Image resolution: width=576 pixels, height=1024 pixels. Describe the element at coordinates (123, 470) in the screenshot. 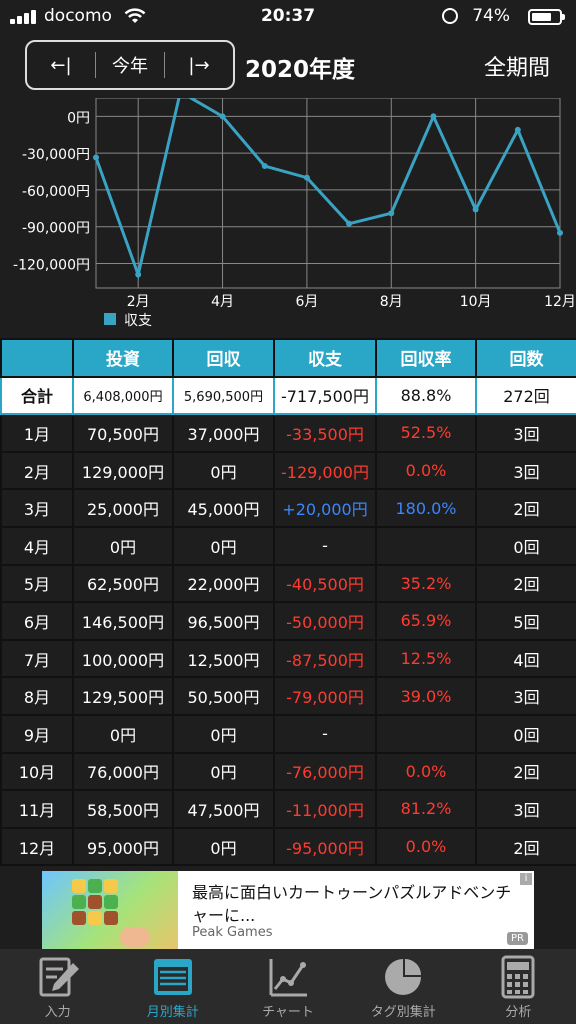

I see `row-invest: 129,000円` at that location.